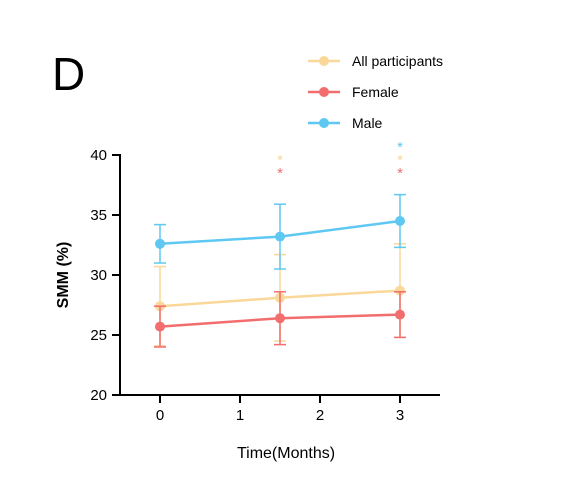 This screenshot has width=583, height=483. What do you see at coordinates (286, 453) in the screenshot?
I see `x-axis-title: Time(Months)` at bounding box center [286, 453].